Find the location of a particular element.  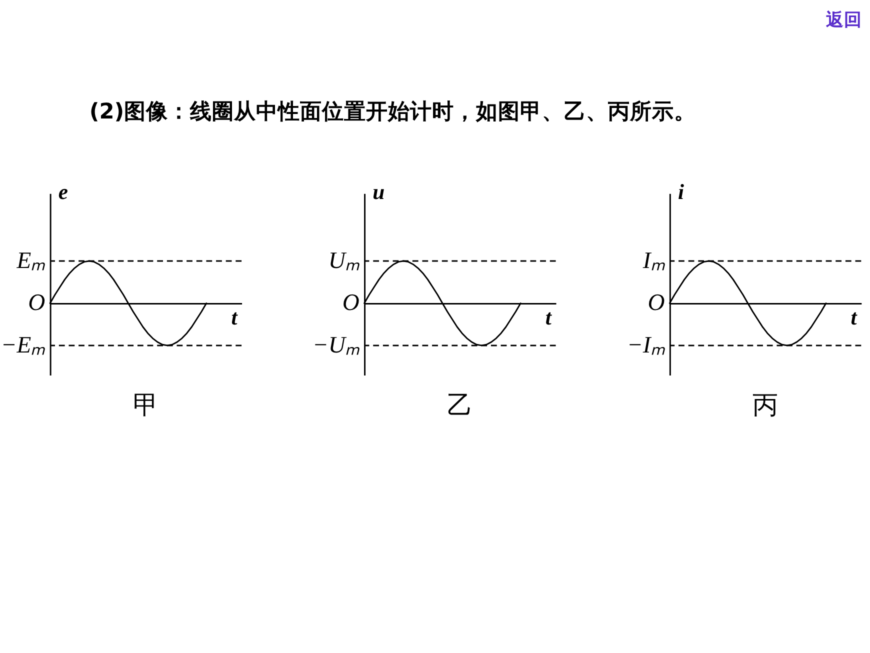

text: 乙 is located at coordinates (460, 405).